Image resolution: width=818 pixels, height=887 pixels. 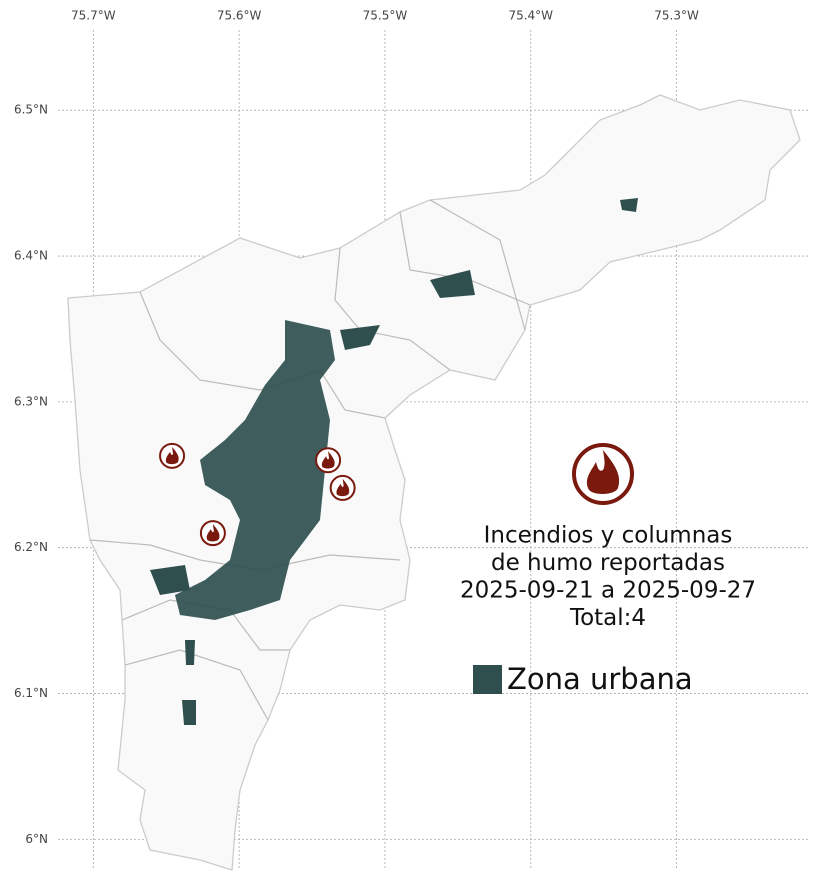 What do you see at coordinates (603, 474) in the screenshot?
I see `fire-legend-icon` at bounding box center [603, 474].